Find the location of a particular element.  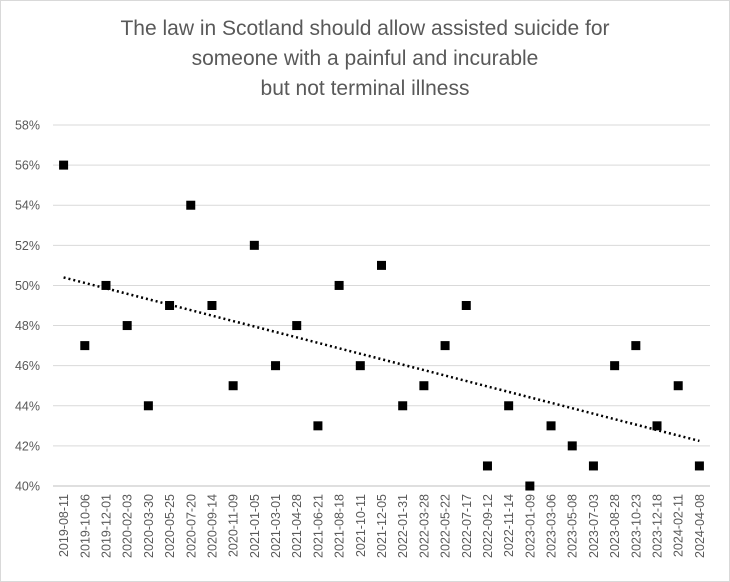

x-tick-label: 2021-12-05 is located at coordinates (382, 526).